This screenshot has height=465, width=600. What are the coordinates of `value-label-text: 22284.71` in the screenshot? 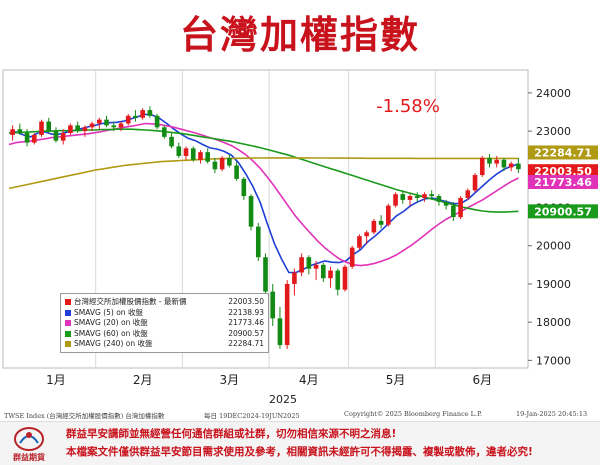 It's located at (563, 152).